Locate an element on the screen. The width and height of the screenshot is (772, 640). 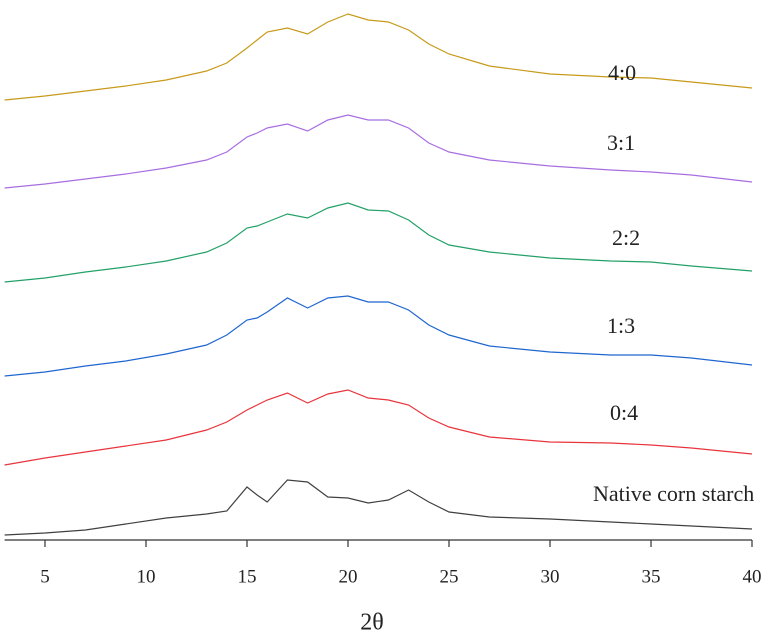
series-label: Native corn starch is located at coordinates (673, 493).